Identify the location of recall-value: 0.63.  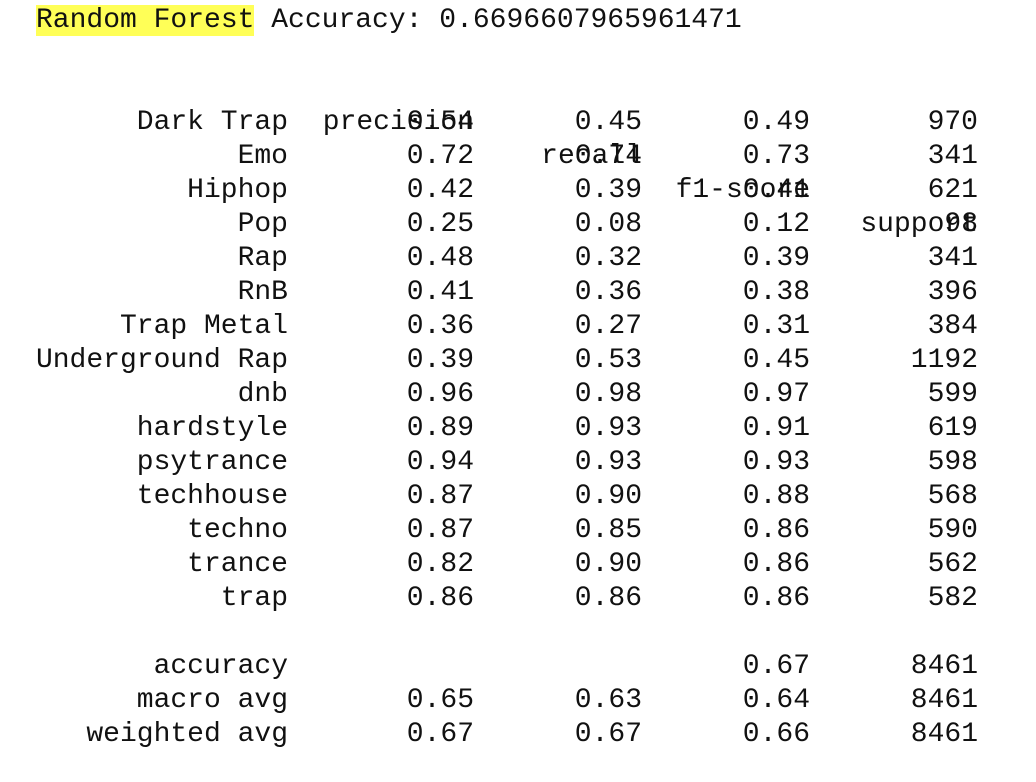
(608, 700).